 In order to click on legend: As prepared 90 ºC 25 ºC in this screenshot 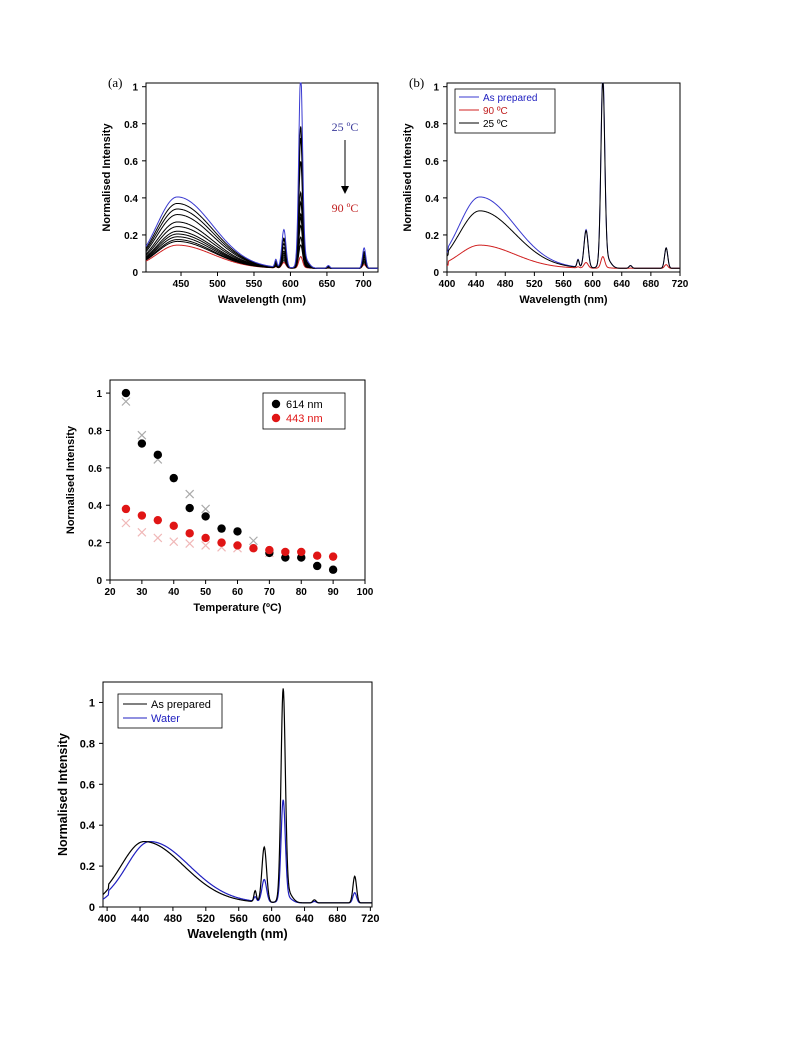, I will do `click(505, 111)`.